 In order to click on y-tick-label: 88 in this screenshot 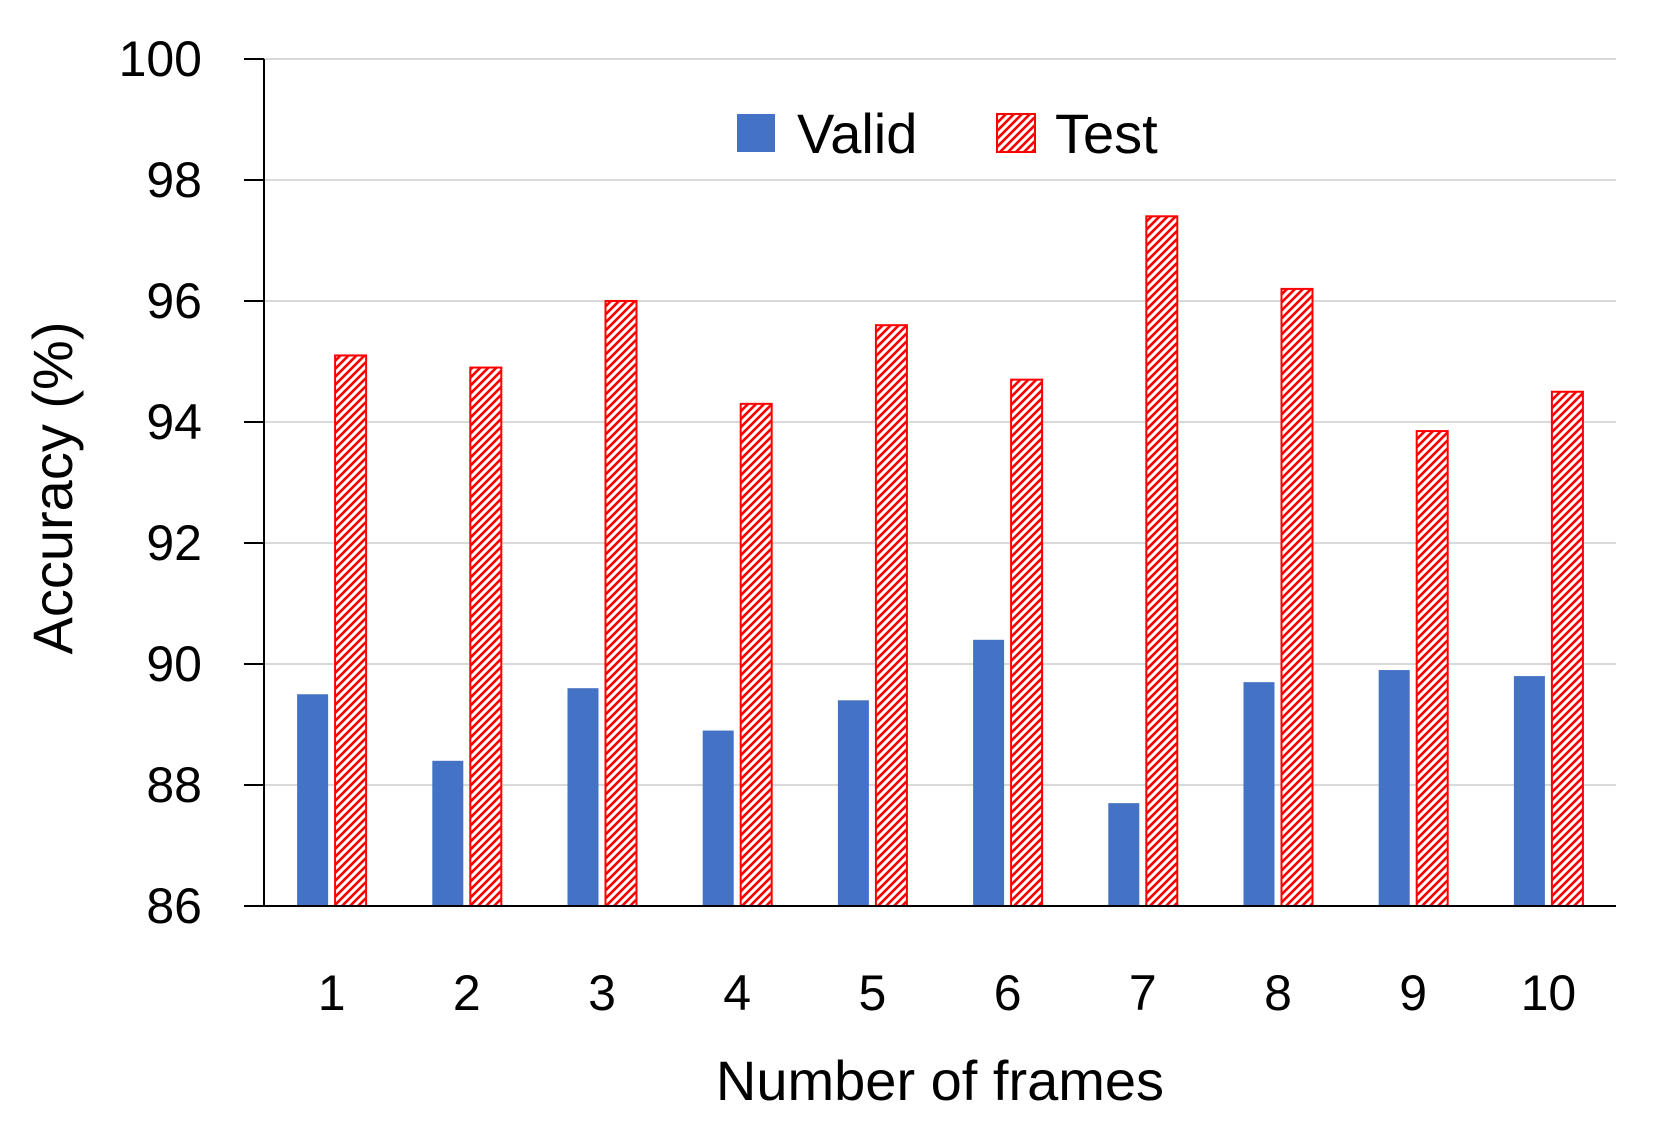, I will do `click(174, 785)`.